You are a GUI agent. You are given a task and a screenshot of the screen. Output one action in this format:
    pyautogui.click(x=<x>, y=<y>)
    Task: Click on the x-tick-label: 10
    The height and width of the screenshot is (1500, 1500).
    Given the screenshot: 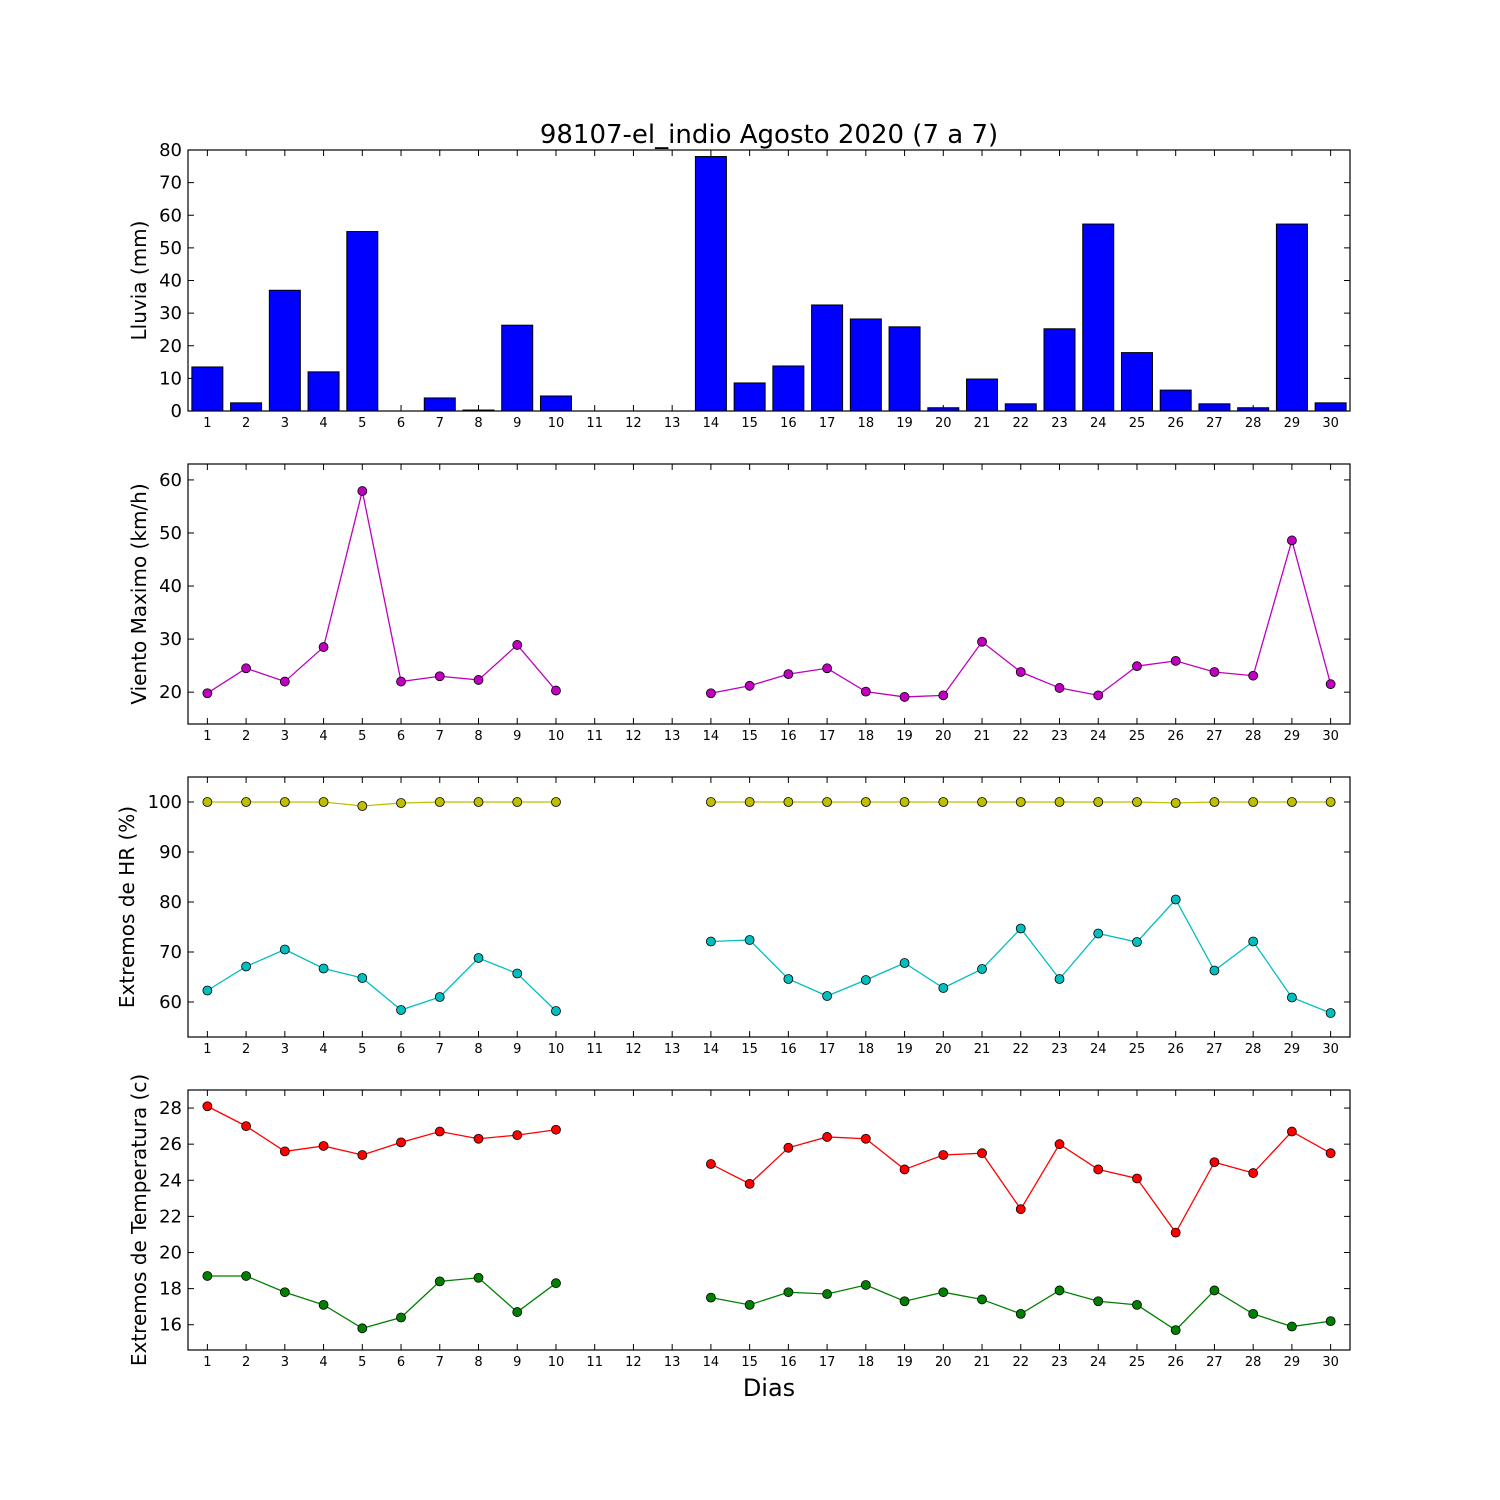 What is the action you would take?
    pyautogui.click(x=556, y=1049)
    